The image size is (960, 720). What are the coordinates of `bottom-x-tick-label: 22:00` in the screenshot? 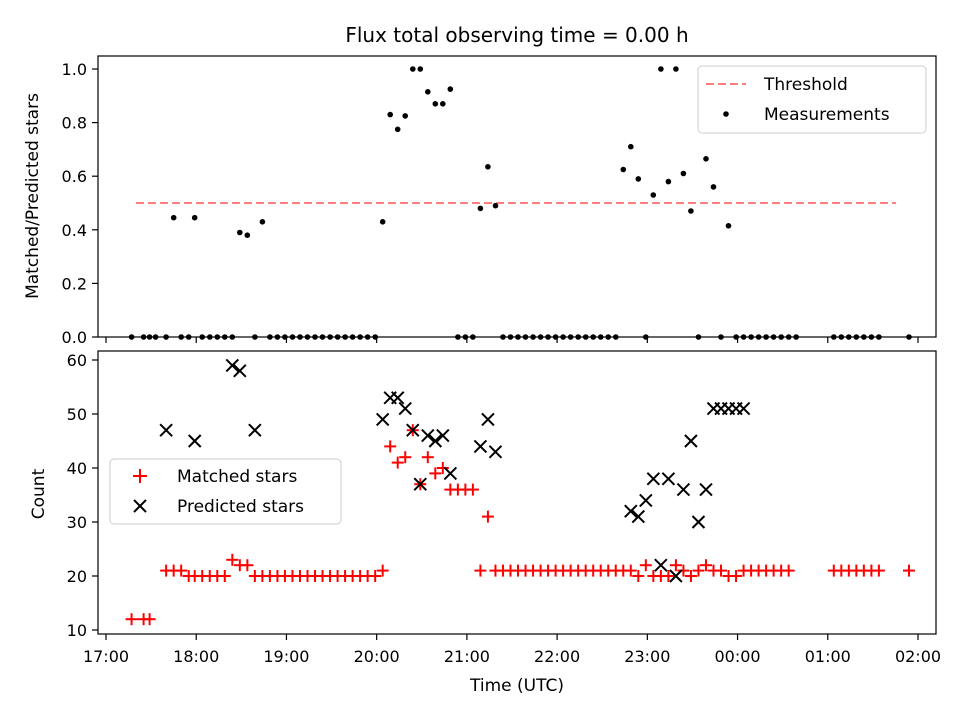 It's located at (557, 656).